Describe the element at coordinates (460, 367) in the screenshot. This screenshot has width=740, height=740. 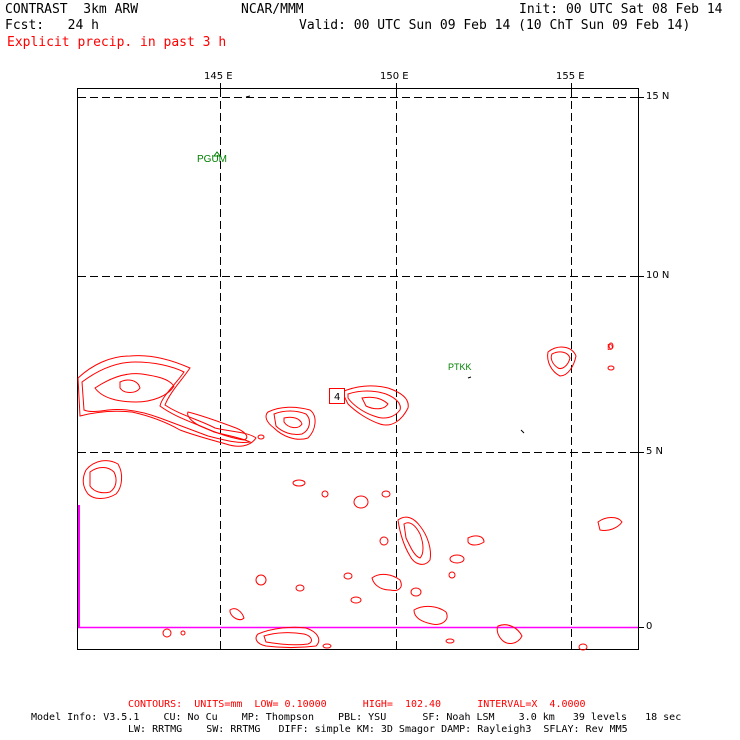
I see `station-label-ptkk: PTKK` at that location.